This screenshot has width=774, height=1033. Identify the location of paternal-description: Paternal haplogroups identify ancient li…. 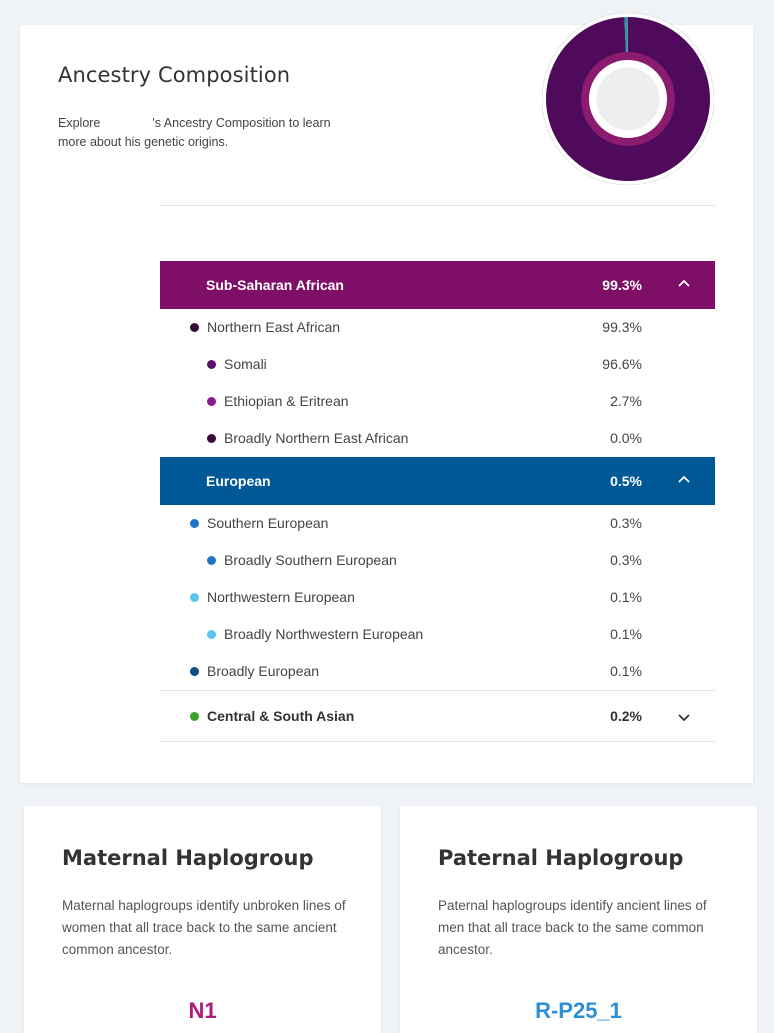
(572, 927).